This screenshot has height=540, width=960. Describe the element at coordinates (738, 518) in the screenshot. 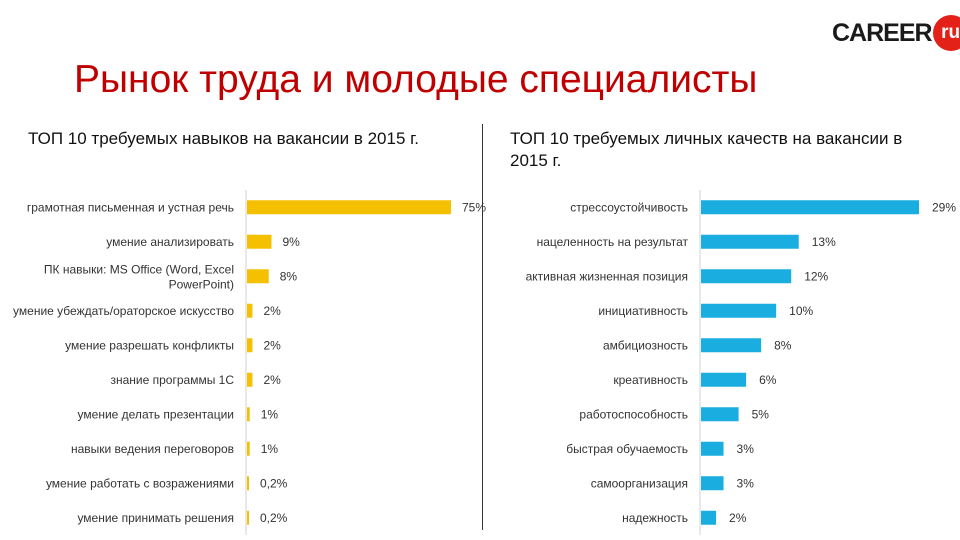

I see `quality-value-label-10: 2%` at that location.